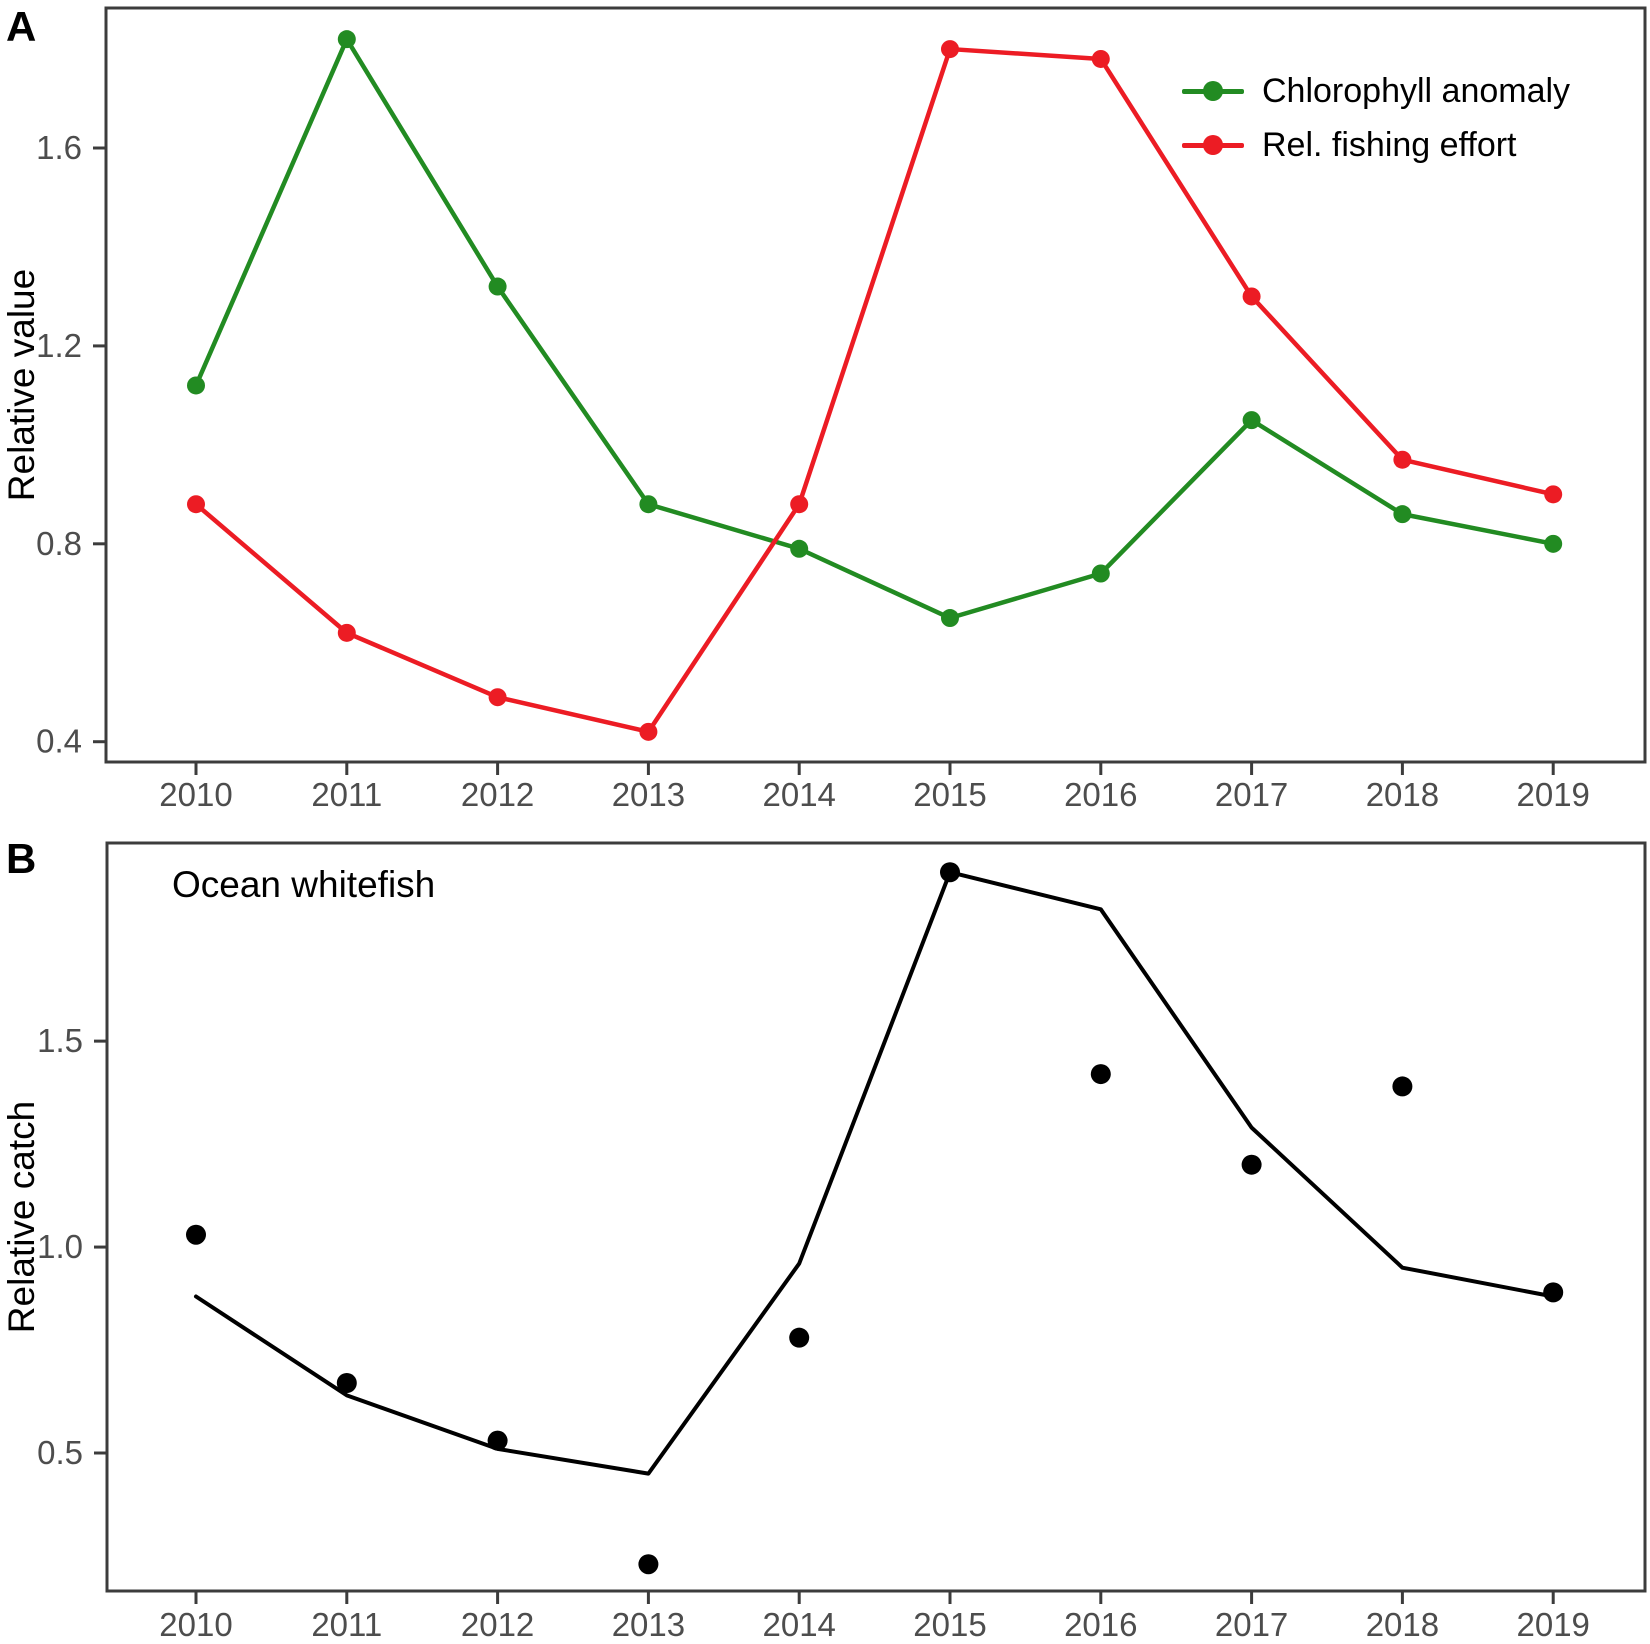 This screenshot has width=1650, height=1644. I want to click on legend-item-chlorophyll: Chlorophyll anomaly, so click(1376, 90).